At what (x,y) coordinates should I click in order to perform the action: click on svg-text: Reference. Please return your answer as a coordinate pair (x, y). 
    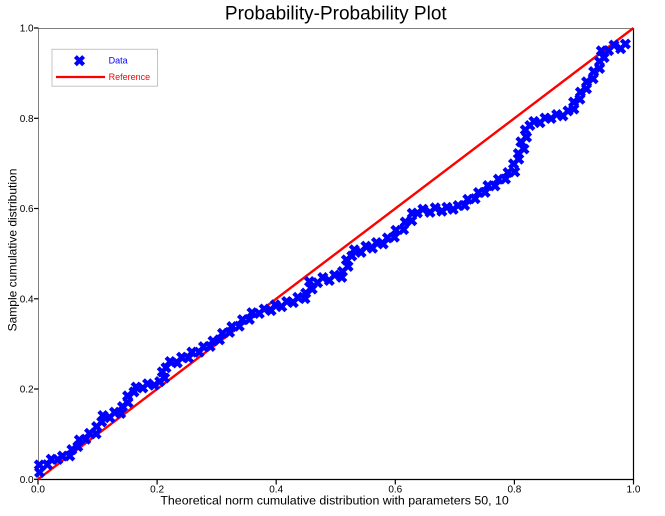
    Looking at the image, I should click on (130, 77).